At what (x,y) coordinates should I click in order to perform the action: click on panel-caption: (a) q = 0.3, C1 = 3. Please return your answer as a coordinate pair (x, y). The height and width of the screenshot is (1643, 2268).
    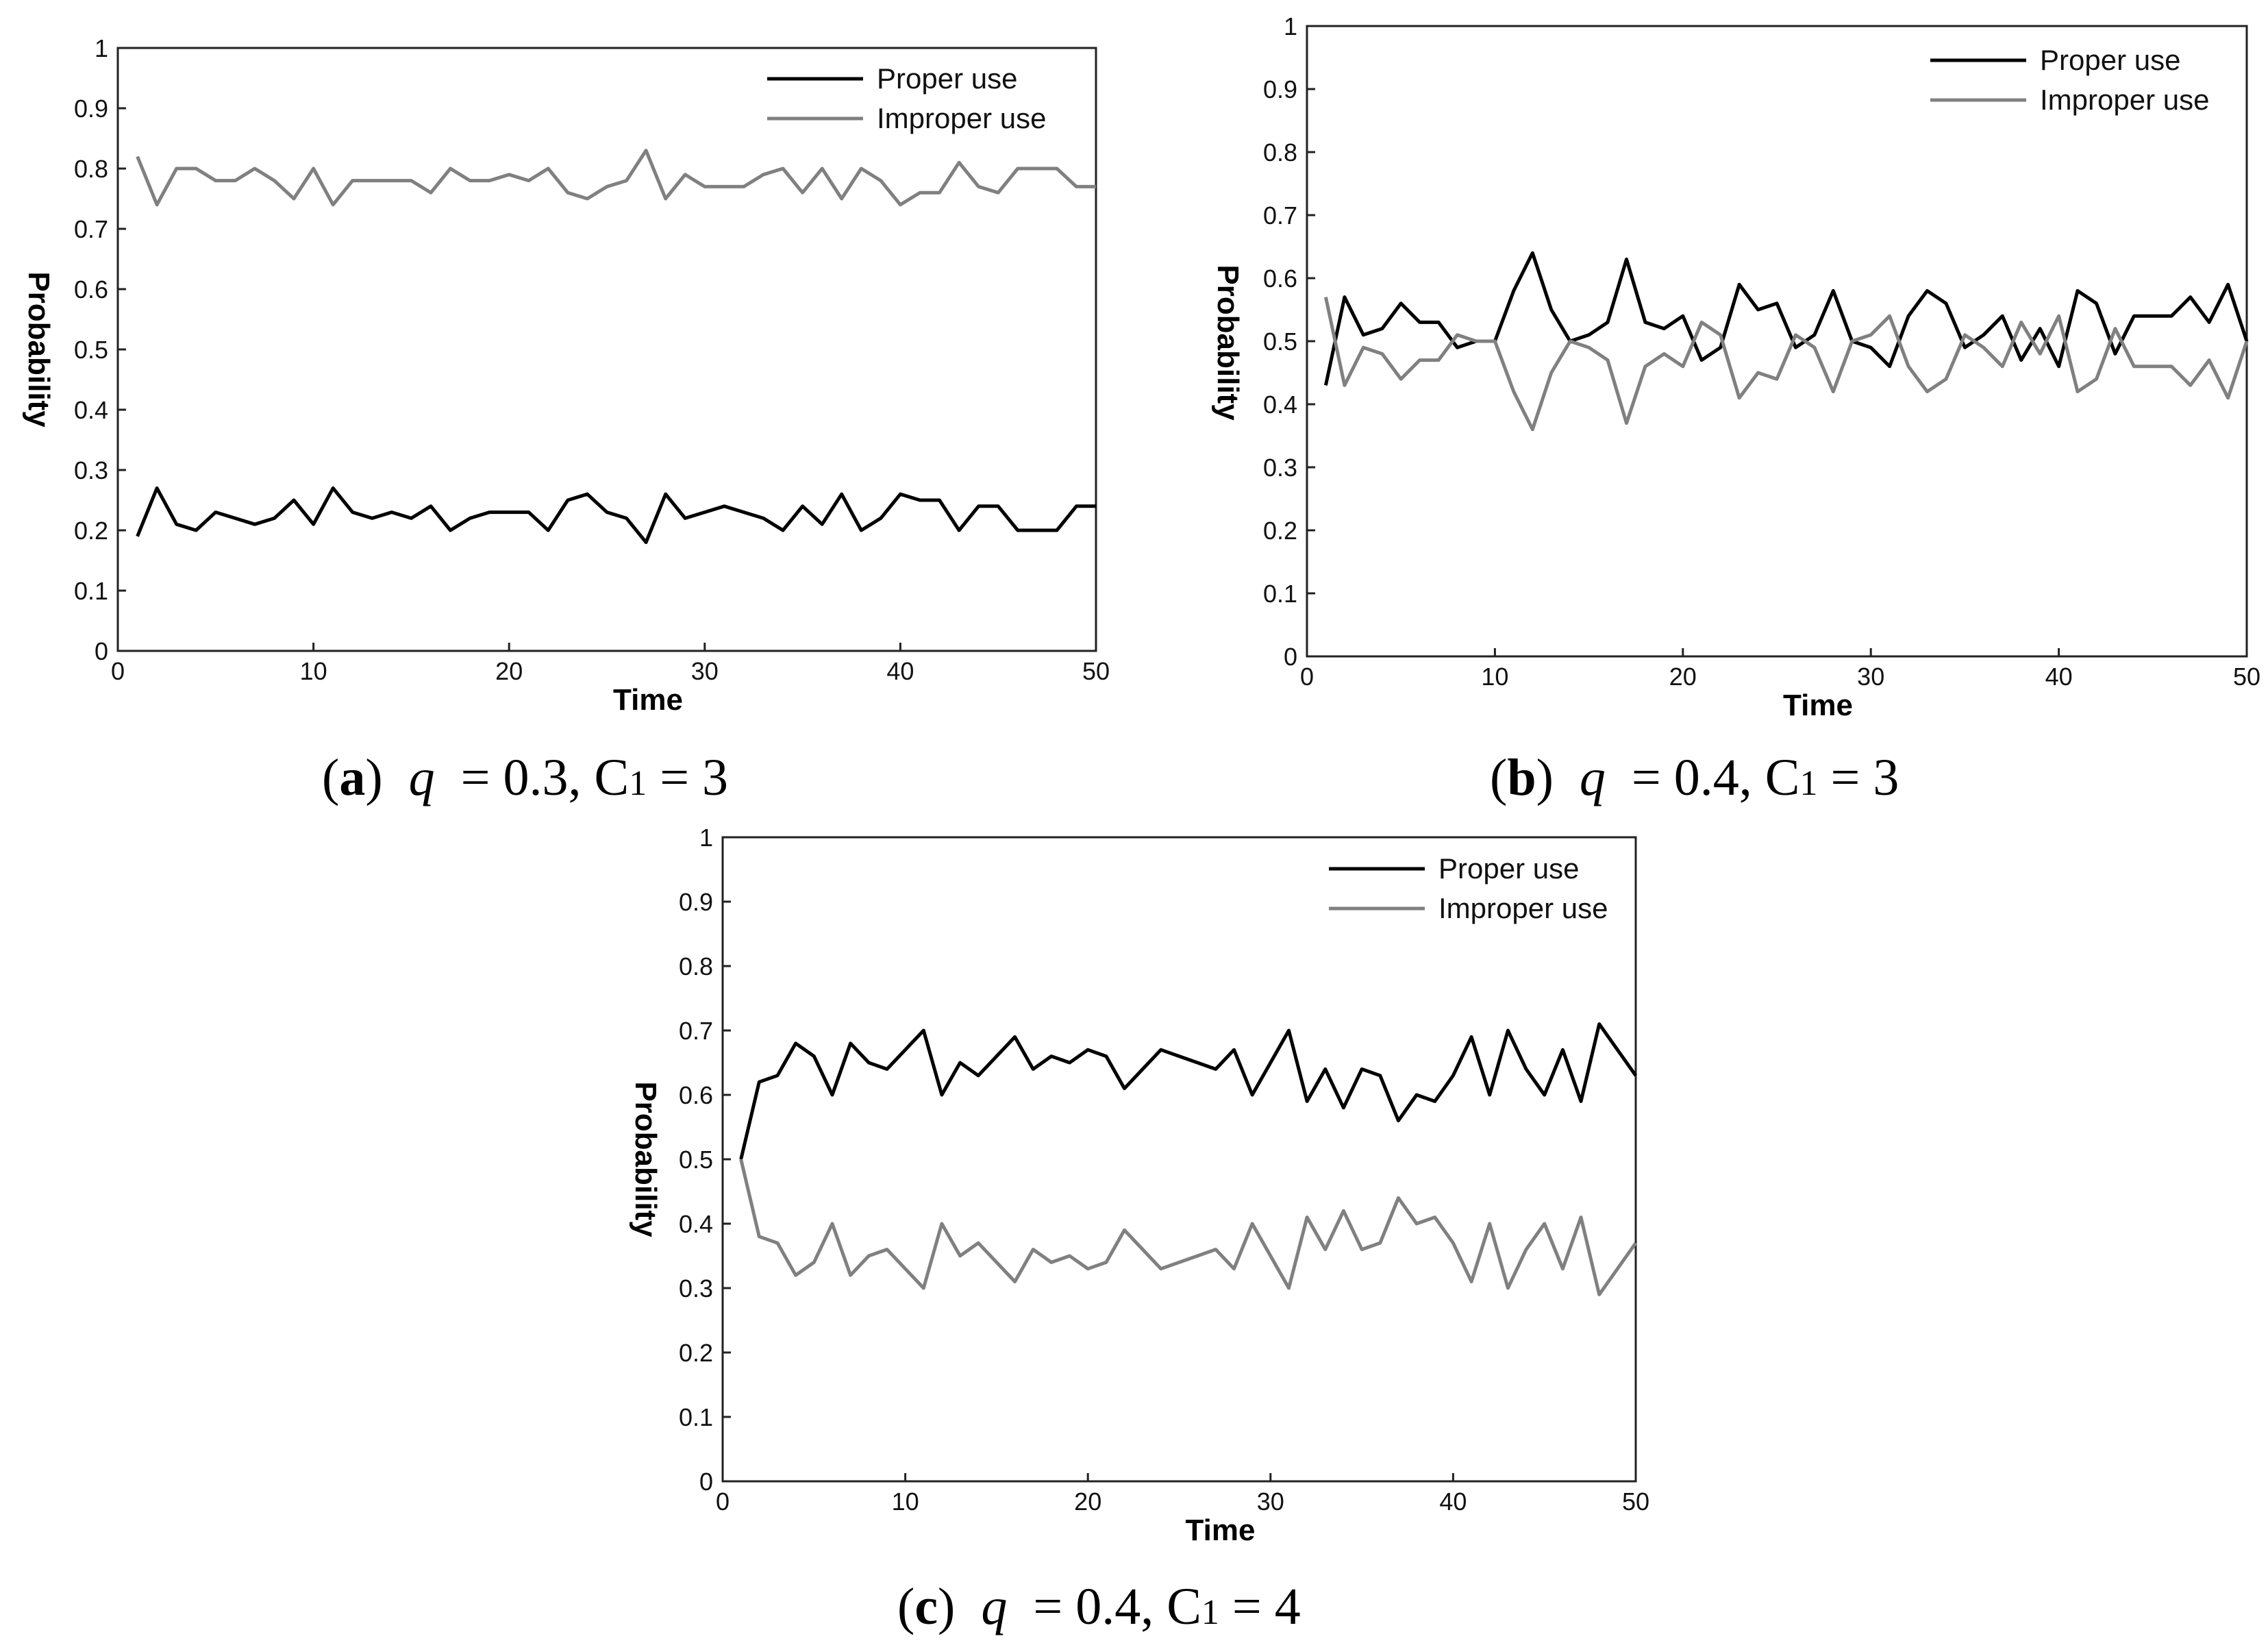
    Looking at the image, I should click on (525, 777).